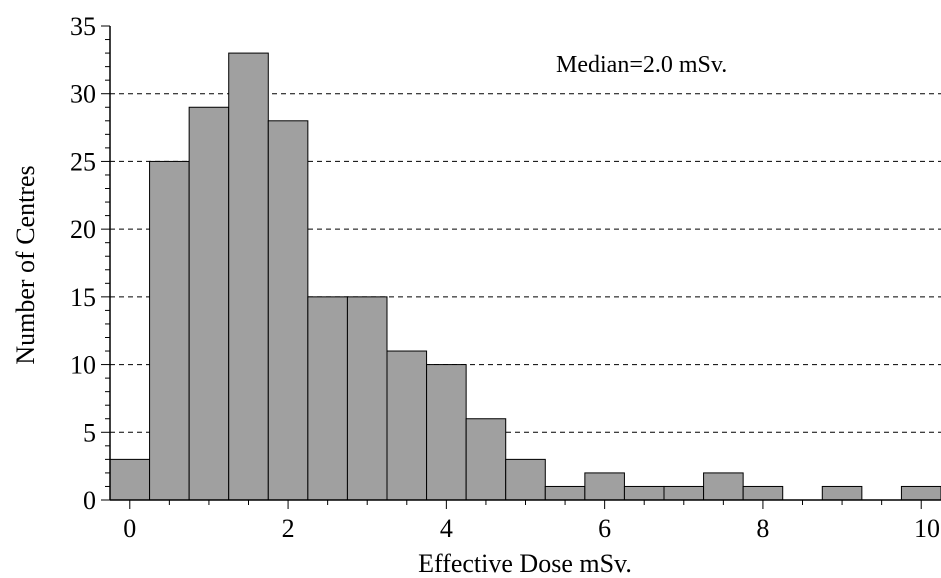  Describe the element at coordinates (641, 65) in the screenshot. I see `median-annotation: Median=2.0 mSv.` at that location.